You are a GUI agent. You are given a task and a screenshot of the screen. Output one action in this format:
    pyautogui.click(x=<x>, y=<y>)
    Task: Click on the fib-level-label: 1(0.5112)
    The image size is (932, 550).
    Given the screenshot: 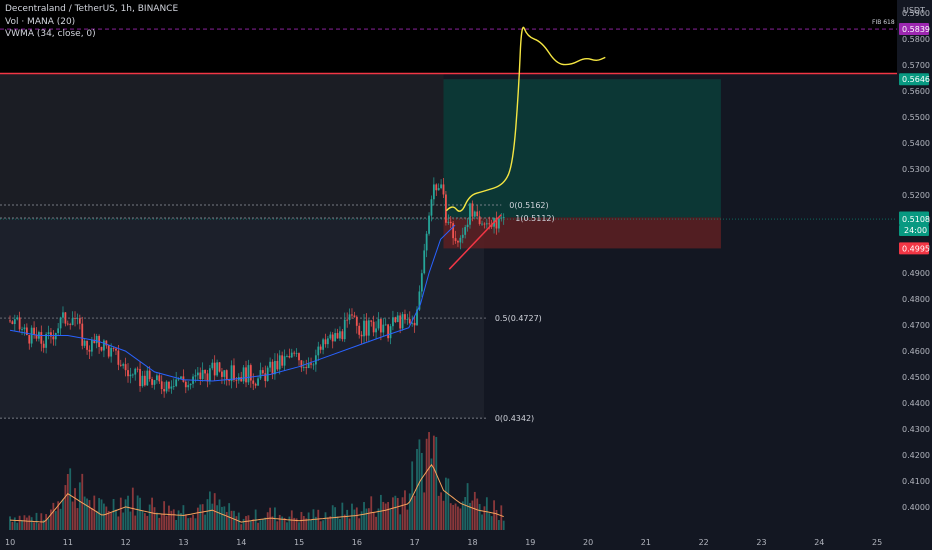 What is the action you would take?
    pyautogui.click(x=534, y=218)
    